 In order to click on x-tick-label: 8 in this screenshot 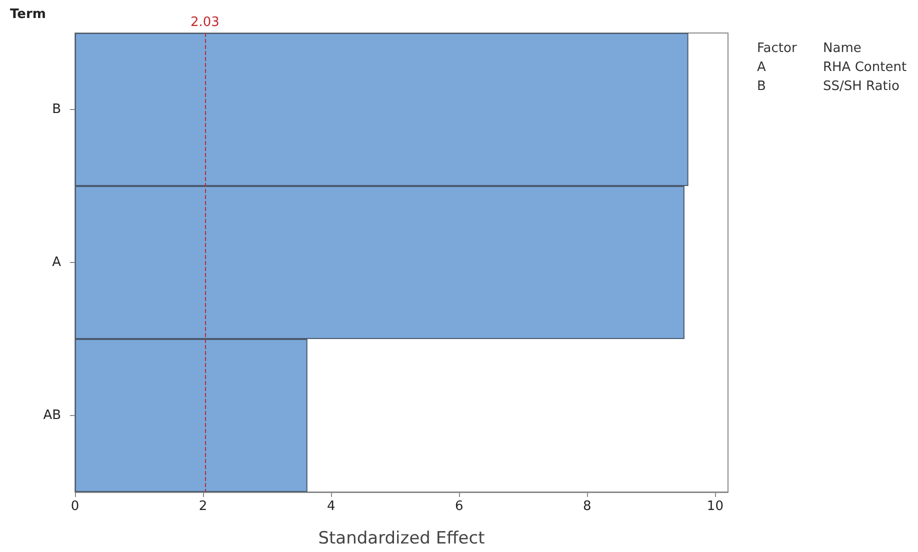, I will do `click(587, 506)`.